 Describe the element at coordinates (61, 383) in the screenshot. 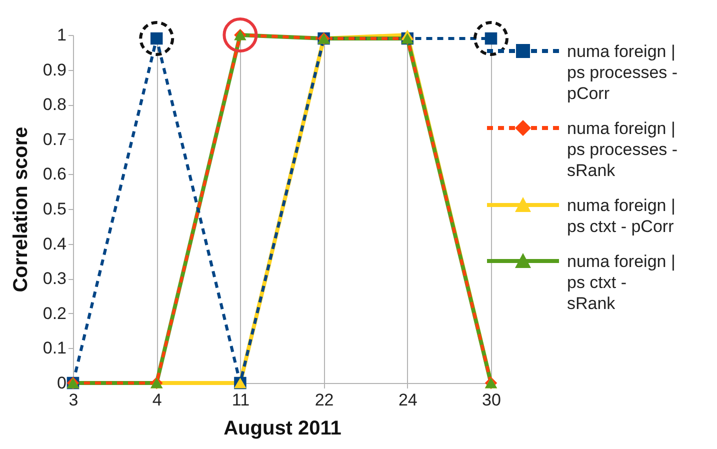

I see `y-tick-label: 0` at that location.